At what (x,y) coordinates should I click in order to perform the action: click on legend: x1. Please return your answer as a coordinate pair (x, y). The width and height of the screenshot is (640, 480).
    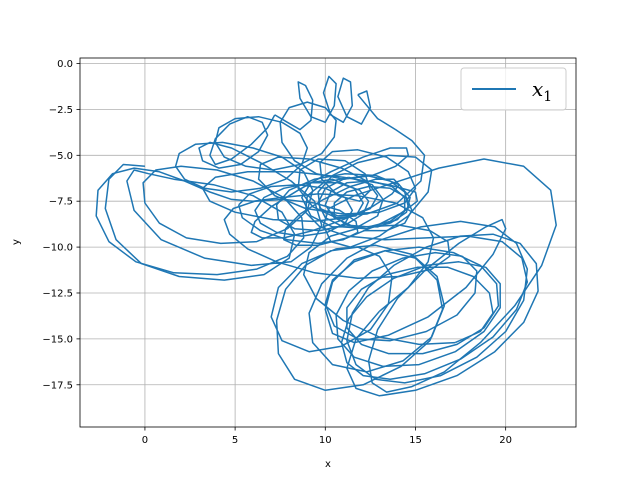
    Looking at the image, I should click on (513, 89).